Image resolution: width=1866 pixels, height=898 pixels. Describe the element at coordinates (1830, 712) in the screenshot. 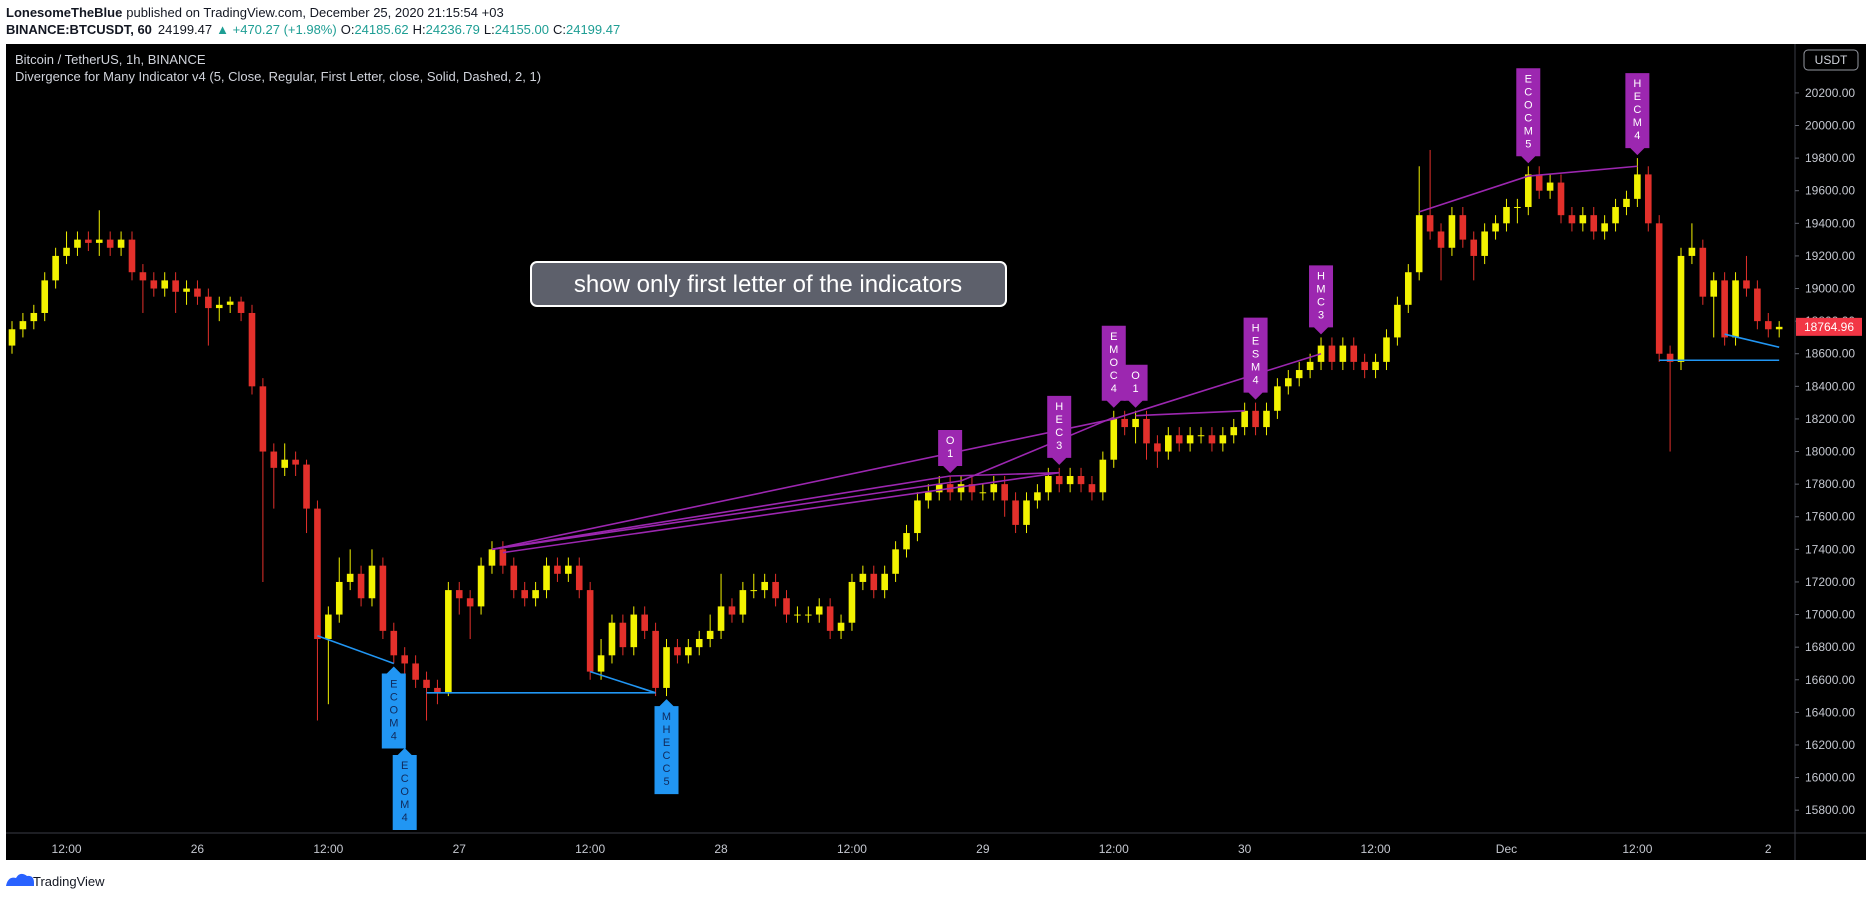

I see `y-tick-label: 16400.00` at that location.